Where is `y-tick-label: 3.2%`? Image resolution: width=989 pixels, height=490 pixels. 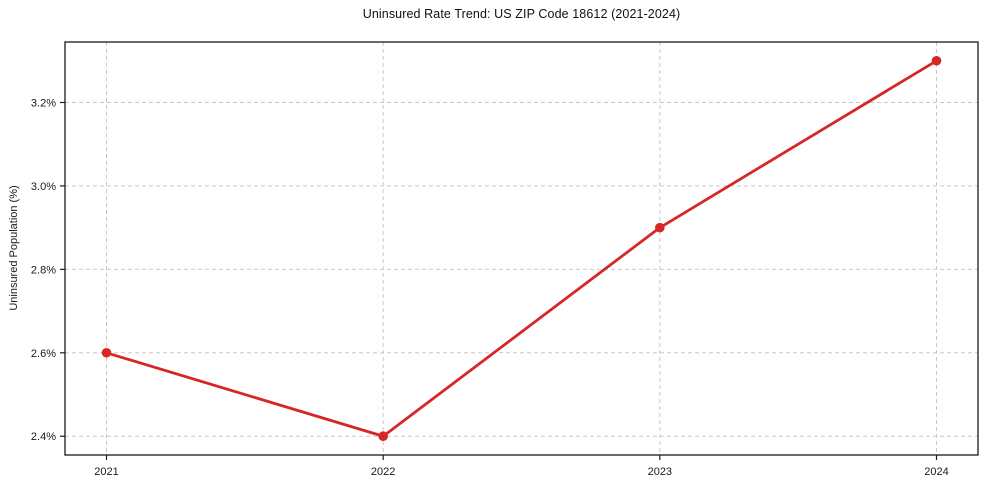
y-tick-label: 3.2% is located at coordinates (43, 103).